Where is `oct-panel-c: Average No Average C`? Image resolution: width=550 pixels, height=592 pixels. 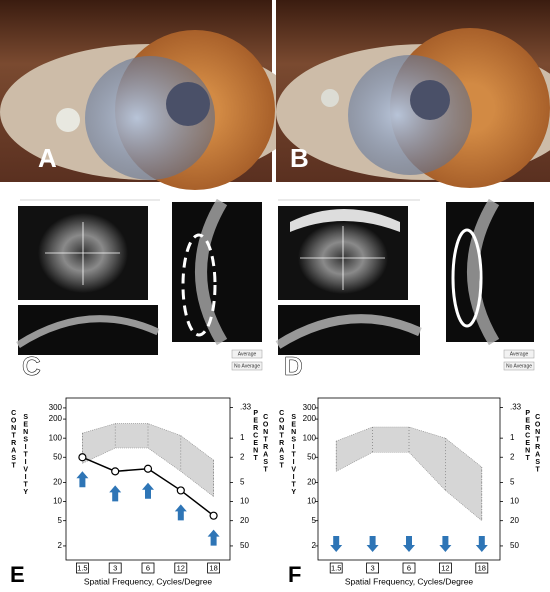
oct-panel-c: Average No Average C is located at coordinates (139, 289).